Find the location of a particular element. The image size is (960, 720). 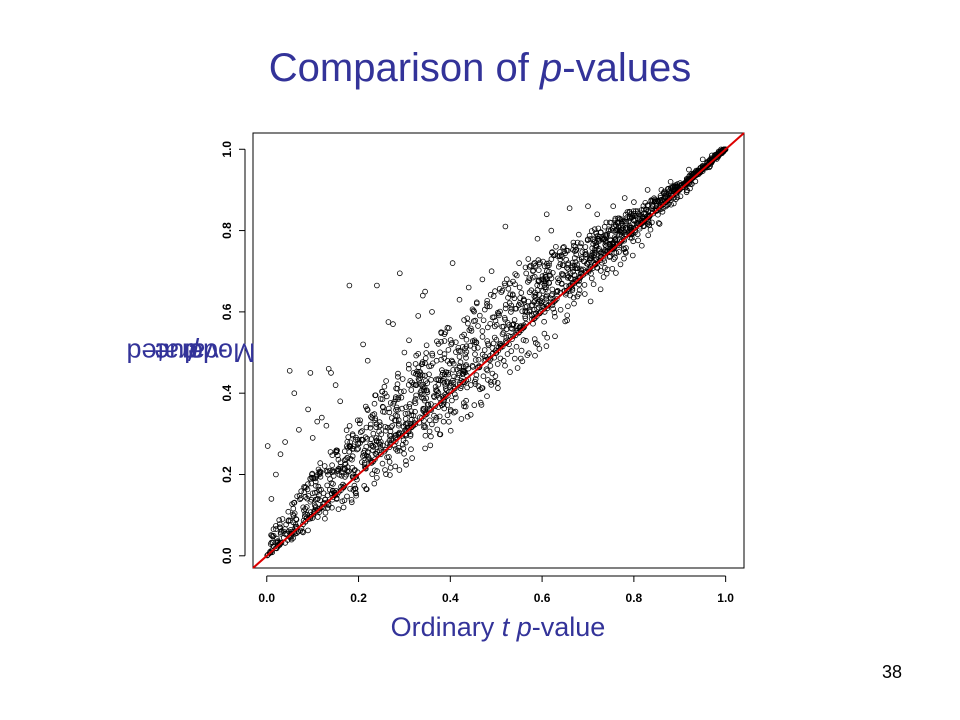

x-axis-title-part-4: p is located at coordinates (524, 627).